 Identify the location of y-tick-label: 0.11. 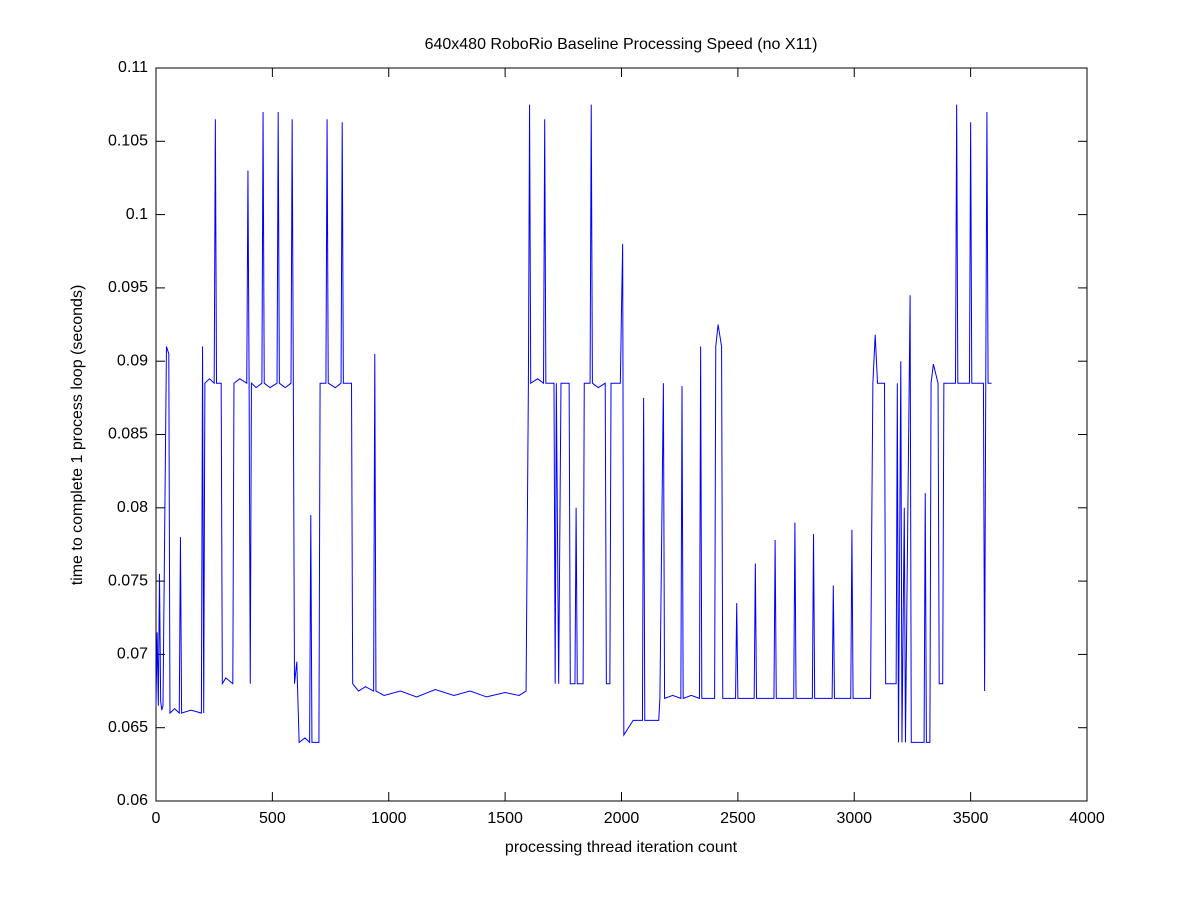
(133, 67).